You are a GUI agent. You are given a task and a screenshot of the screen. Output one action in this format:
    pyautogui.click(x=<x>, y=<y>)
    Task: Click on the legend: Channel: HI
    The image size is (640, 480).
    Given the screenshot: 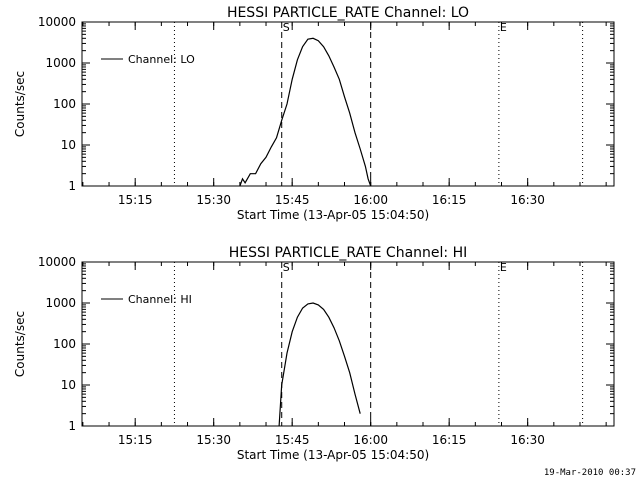 What is the action you would take?
    pyautogui.click(x=146, y=299)
    